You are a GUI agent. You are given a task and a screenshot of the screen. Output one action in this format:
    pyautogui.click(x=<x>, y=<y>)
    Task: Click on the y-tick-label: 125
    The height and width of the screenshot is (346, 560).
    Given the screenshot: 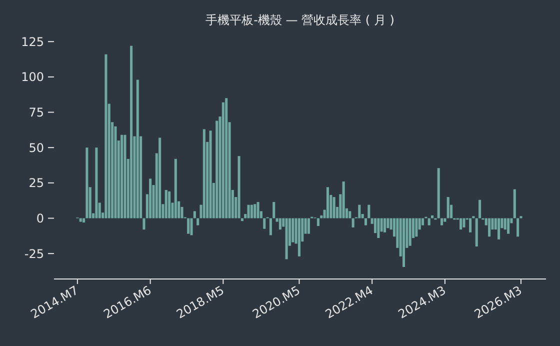 What is the action you would take?
    pyautogui.click(x=32, y=41)
    